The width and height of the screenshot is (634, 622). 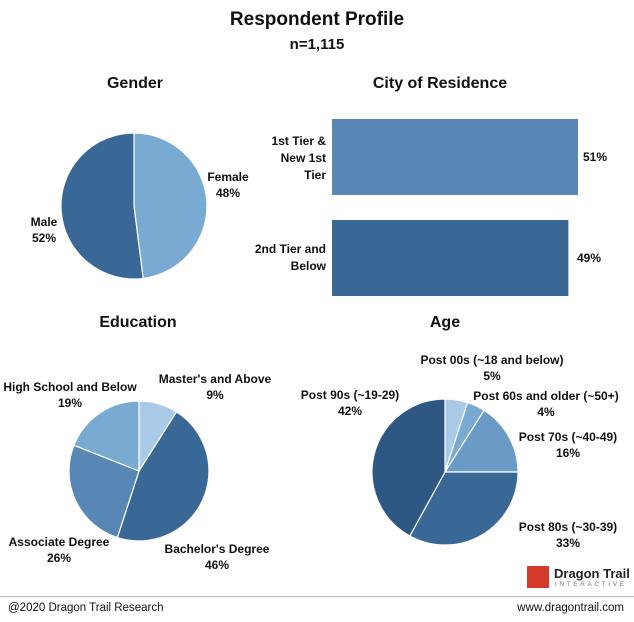 What do you see at coordinates (104, 491) in the screenshot?
I see `education-slice-associate-degree` at bounding box center [104, 491].